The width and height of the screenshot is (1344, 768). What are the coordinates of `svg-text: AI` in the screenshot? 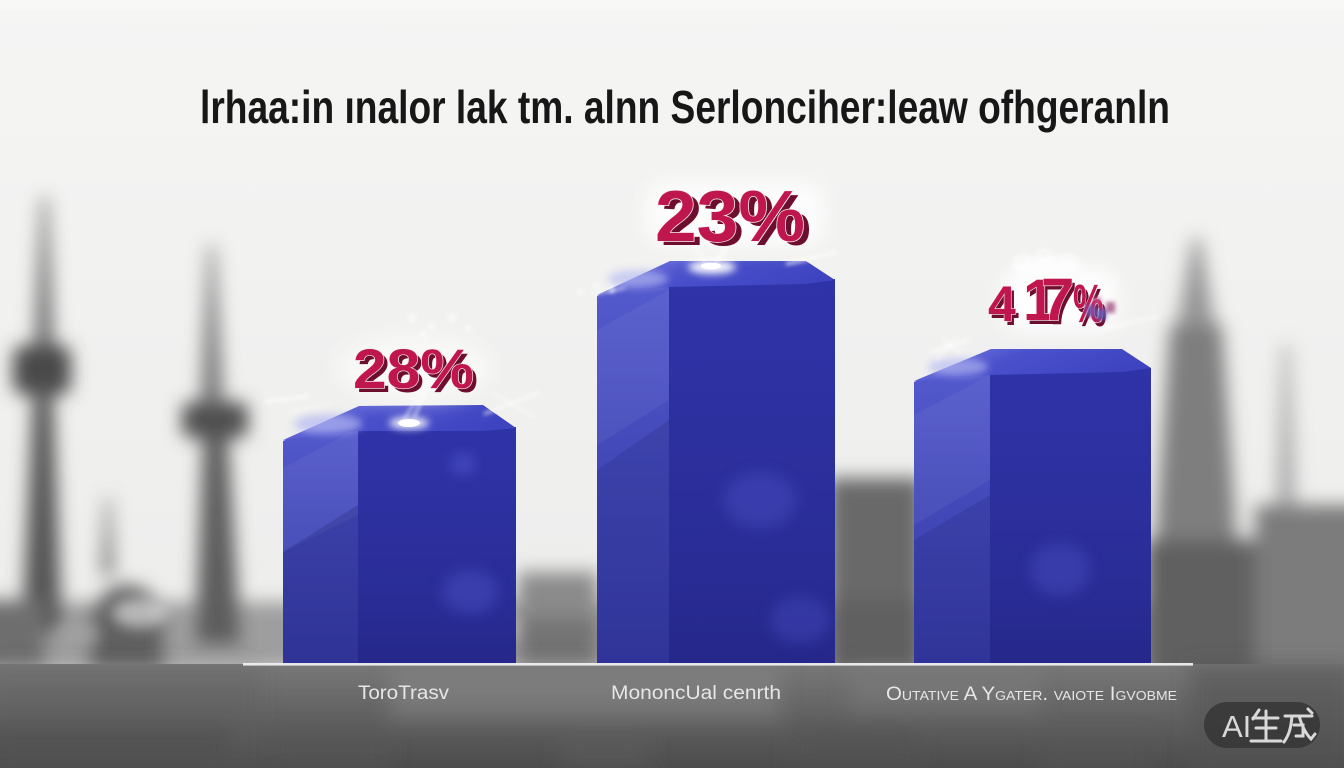 It's located at (1236, 726).